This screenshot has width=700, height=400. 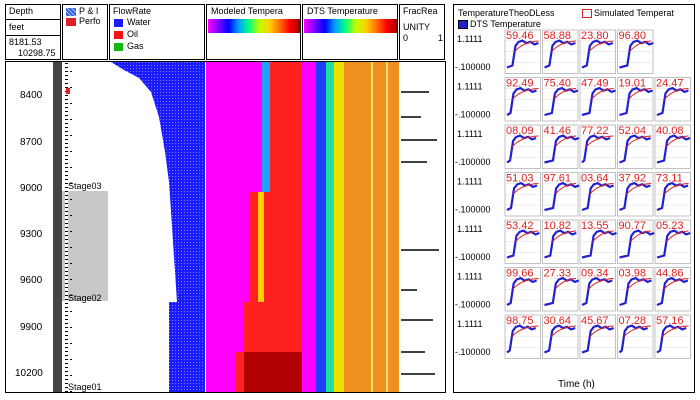 What do you see at coordinates (350, 26) in the screenshot?
I see `dts-color-scale` at bounding box center [350, 26].